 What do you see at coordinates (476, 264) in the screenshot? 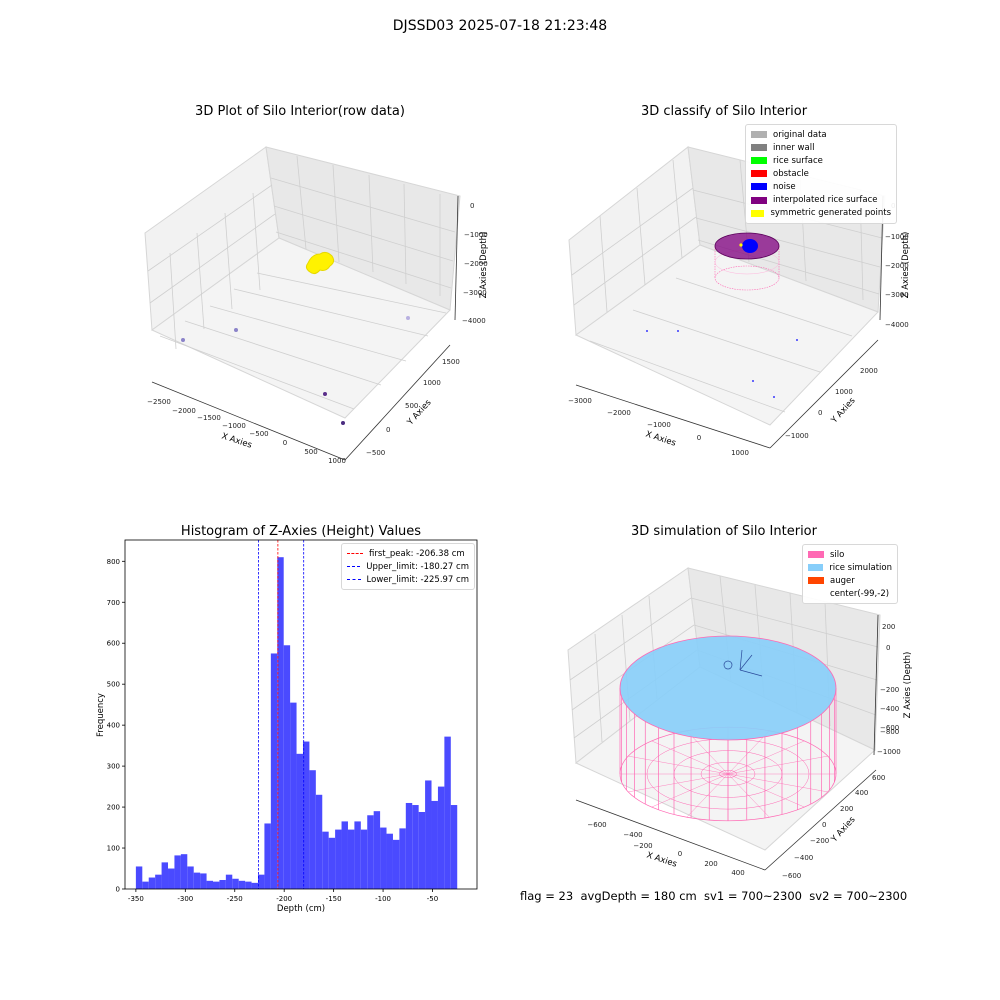
I see `p1-ztick: −2000` at bounding box center [476, 264].